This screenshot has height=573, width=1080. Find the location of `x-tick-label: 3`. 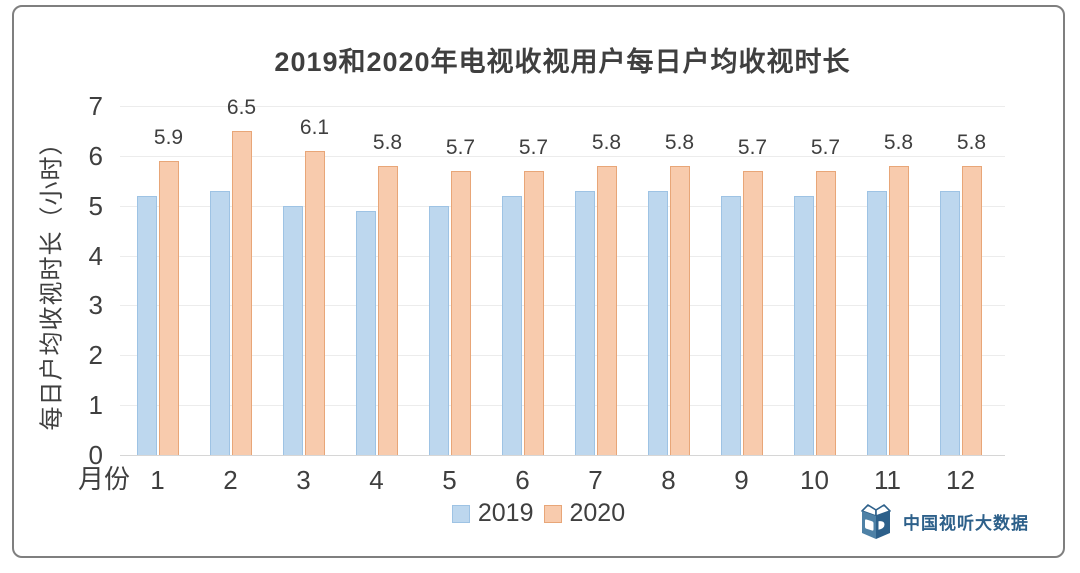

x-tick-label: 3 is located at coordinates (303, 480).